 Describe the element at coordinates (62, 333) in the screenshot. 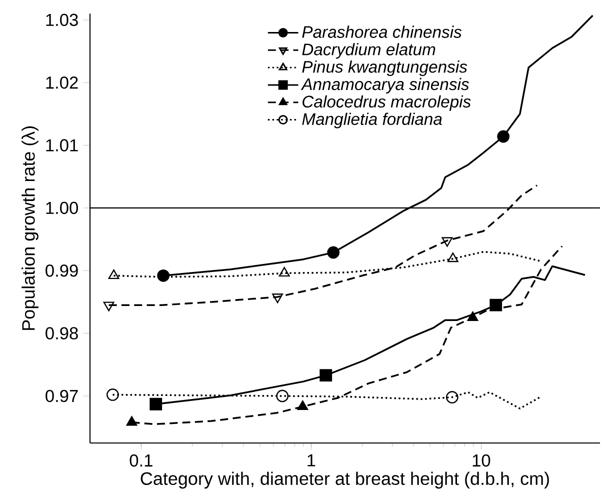

I see `y-tick-label: 0.98` at that location.